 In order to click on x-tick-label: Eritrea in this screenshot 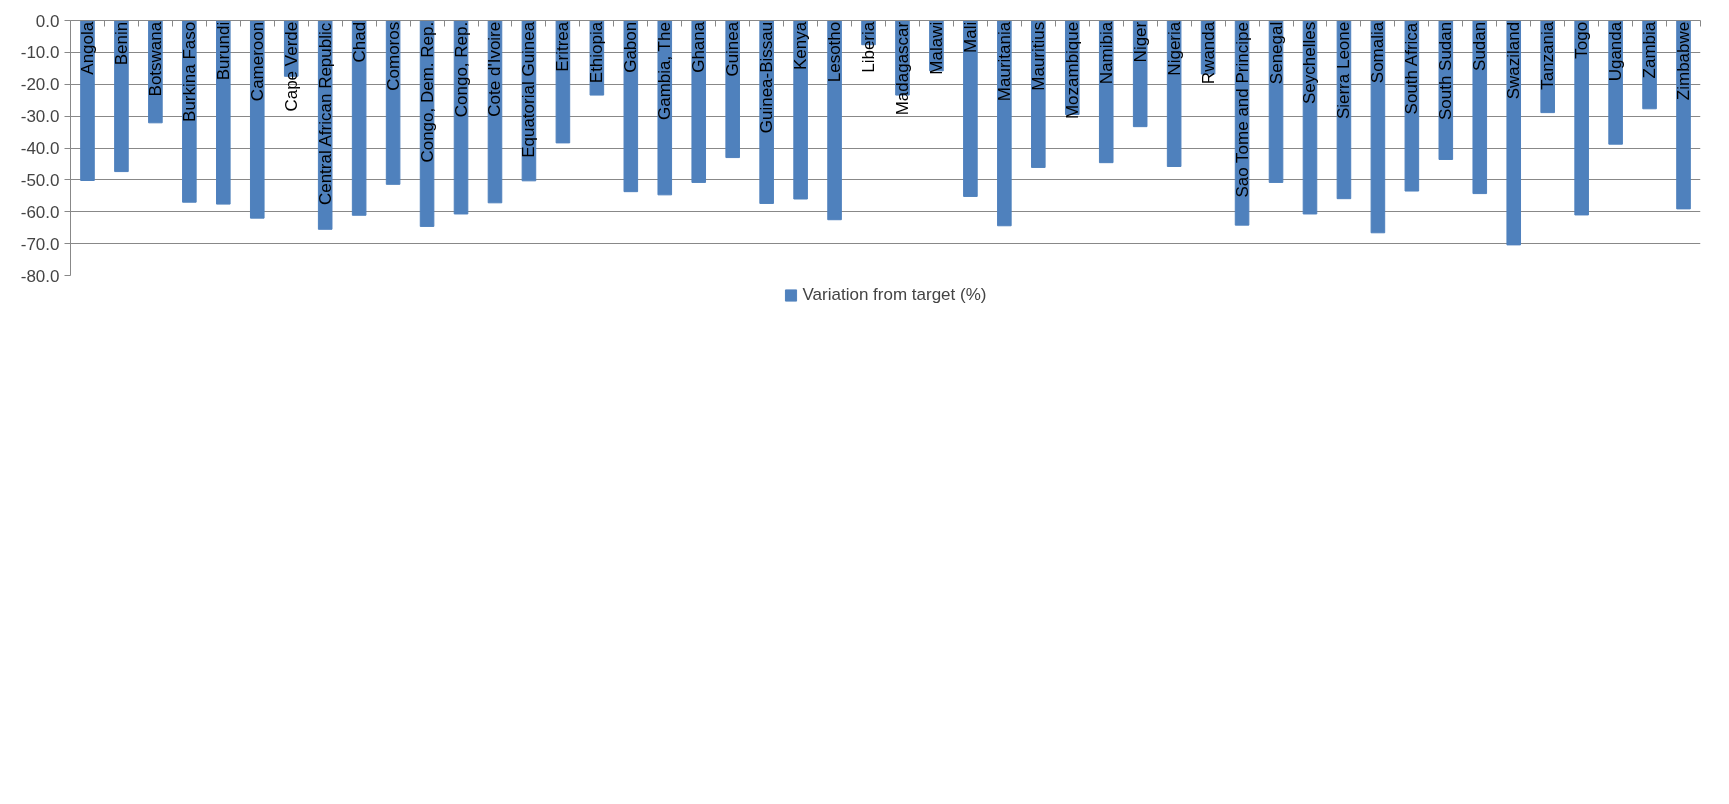, I will do `click(563, 46)`.